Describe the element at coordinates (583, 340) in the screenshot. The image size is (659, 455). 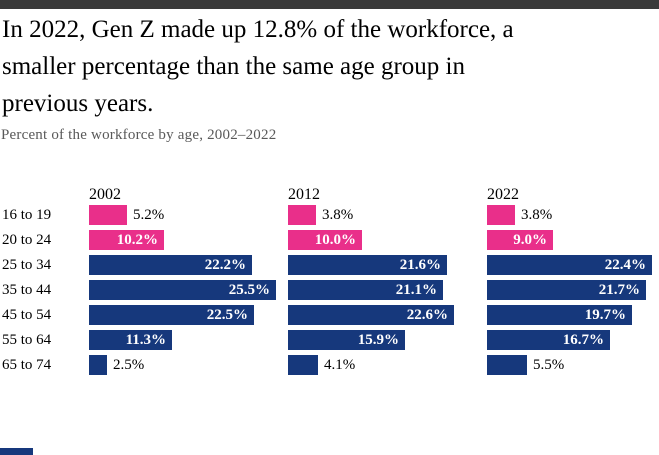
I see `value-label-2022-55-to-64: 16.7%` at that location.